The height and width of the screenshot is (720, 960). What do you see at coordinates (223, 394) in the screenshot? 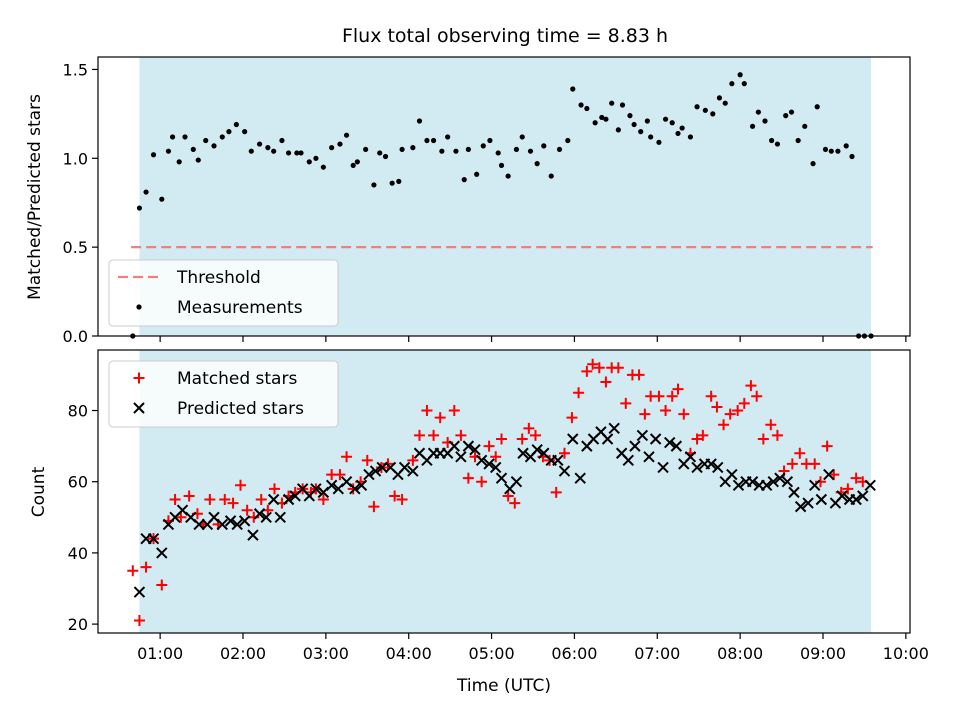
I see `legend-counts: Matched stars Predicted stars` at bounding box center [223, 394].